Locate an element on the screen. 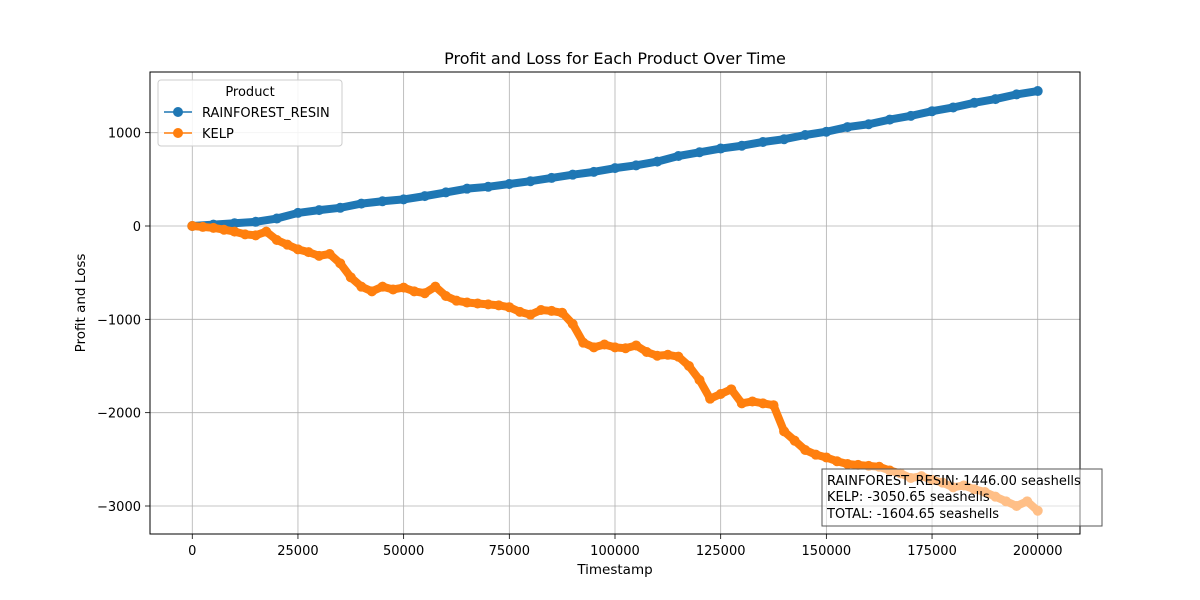 Image resolution: width=1200 pixels, height=600 pixels. y-axis: −3000 −2000 −1000 0 1000 is located at coordinates (123, 321).